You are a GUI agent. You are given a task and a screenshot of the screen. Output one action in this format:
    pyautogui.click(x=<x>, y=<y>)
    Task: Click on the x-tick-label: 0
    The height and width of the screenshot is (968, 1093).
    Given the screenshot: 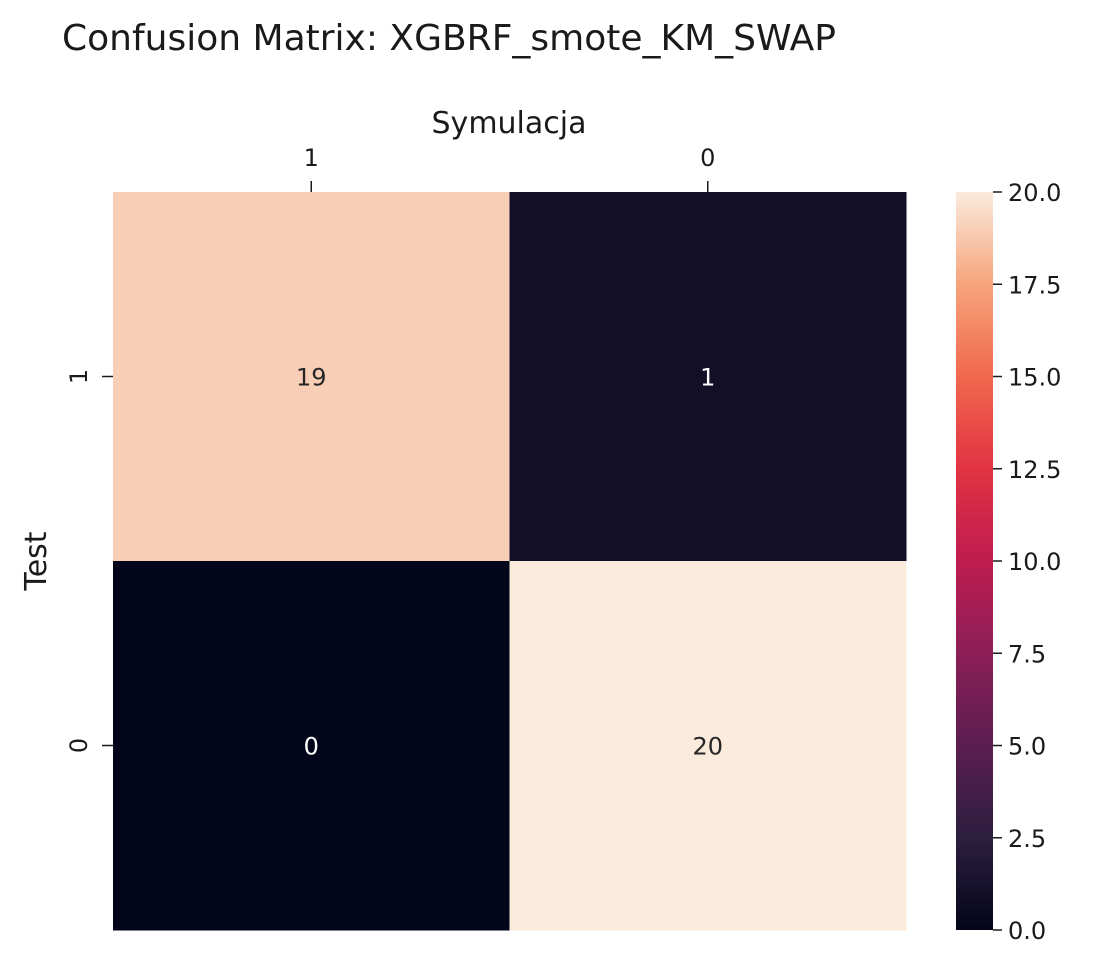 What is the action you would take?
    pyautogui.click(x=707, y=158)
    